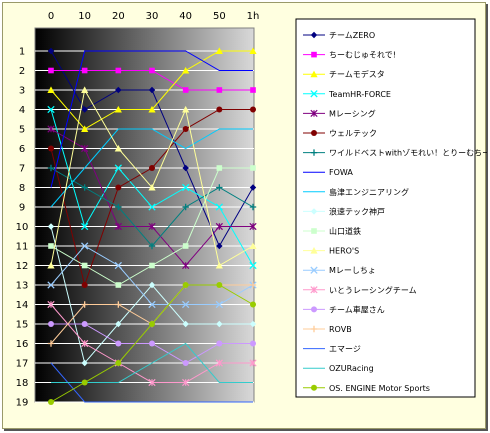 The image size is (490, 433). I want to click on legend-entry: ちーむじゅそれで!, so click(349, 55).